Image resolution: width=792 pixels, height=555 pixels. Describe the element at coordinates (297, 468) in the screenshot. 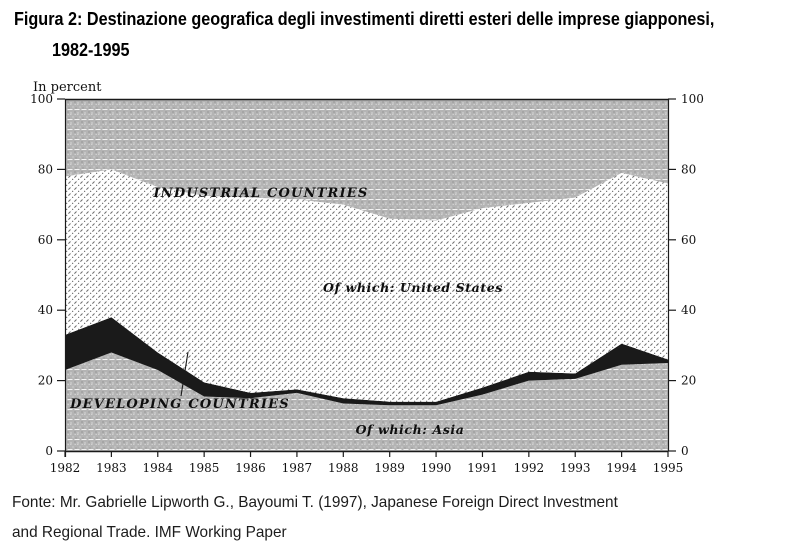

I see `x-tick-label: 1987` at that location.